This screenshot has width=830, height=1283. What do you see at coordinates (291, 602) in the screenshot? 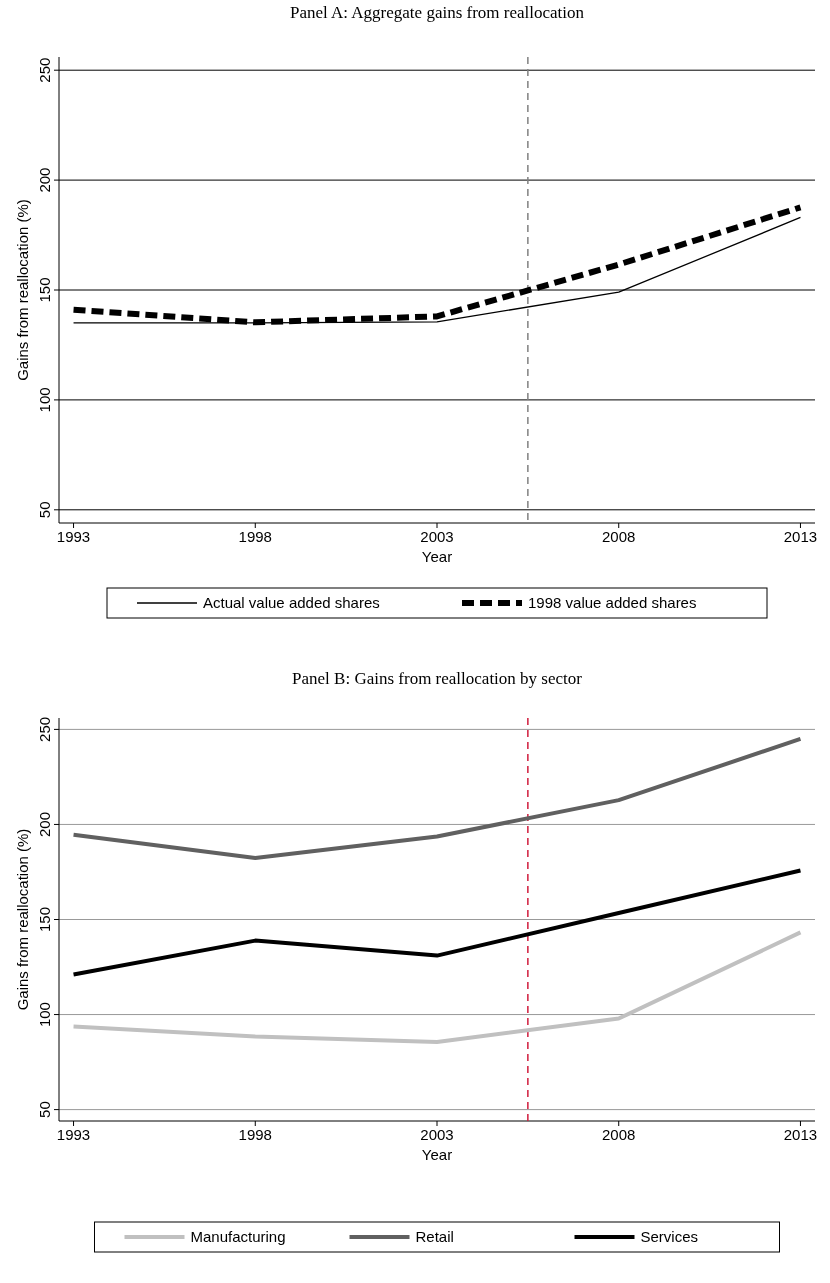
I see `legend-label: Actual value added shares` at bounding box center [291, 602].